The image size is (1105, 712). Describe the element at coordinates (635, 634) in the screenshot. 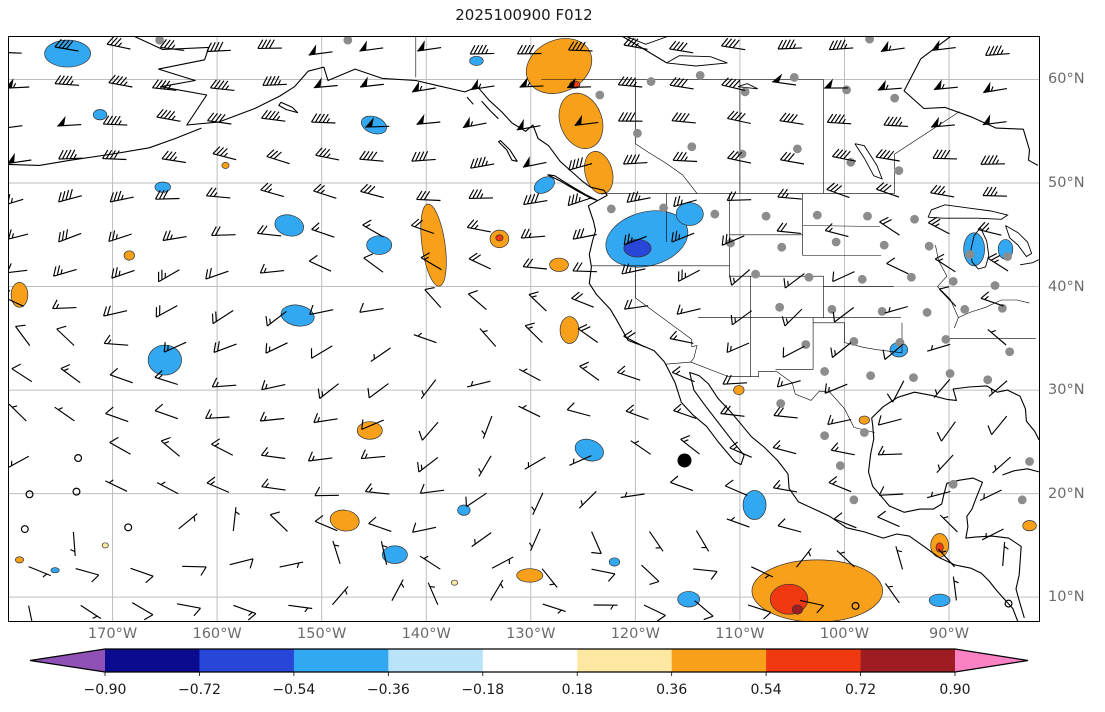

I see `lon-tick-label: 120°W` at that location.